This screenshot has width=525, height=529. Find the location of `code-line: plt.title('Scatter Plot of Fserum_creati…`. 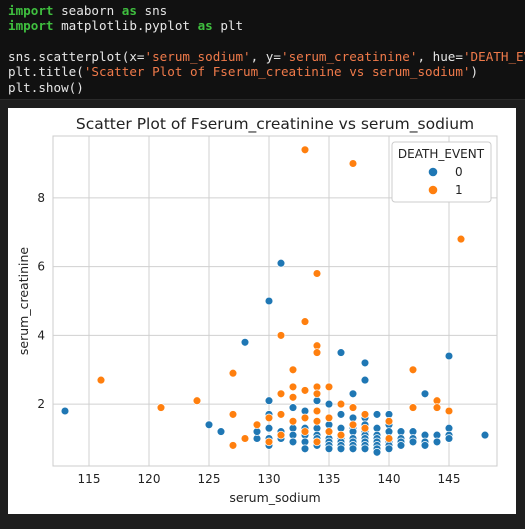

code-line: plt.title('Scatter Plot of Fserum_creati… is located at coordinates (243, 71).